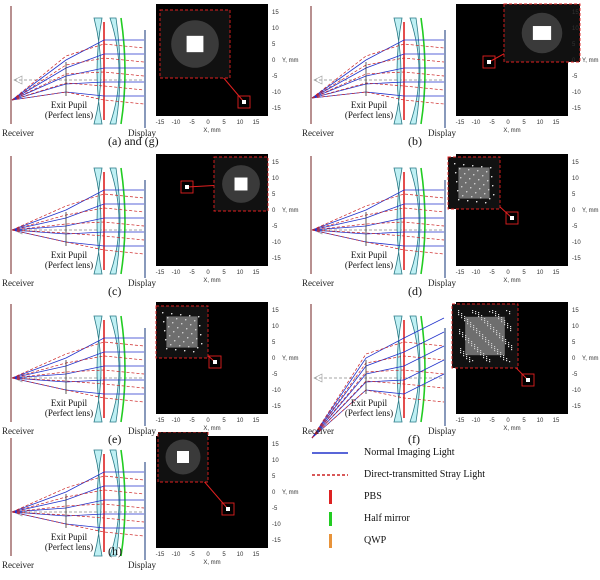  What do you see at coordinates (414, 439) in the screenshot?
I see `panel-caption: (f)` at bounding box center [414, 439].